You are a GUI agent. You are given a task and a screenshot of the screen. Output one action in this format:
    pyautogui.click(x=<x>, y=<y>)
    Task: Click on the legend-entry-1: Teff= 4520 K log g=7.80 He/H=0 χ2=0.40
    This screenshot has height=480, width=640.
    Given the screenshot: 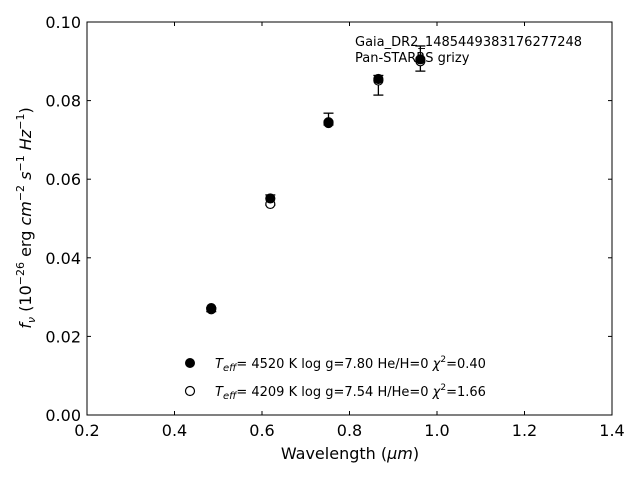 What is the action you would take?
    pyautogui.click(x=335, y=364)
    